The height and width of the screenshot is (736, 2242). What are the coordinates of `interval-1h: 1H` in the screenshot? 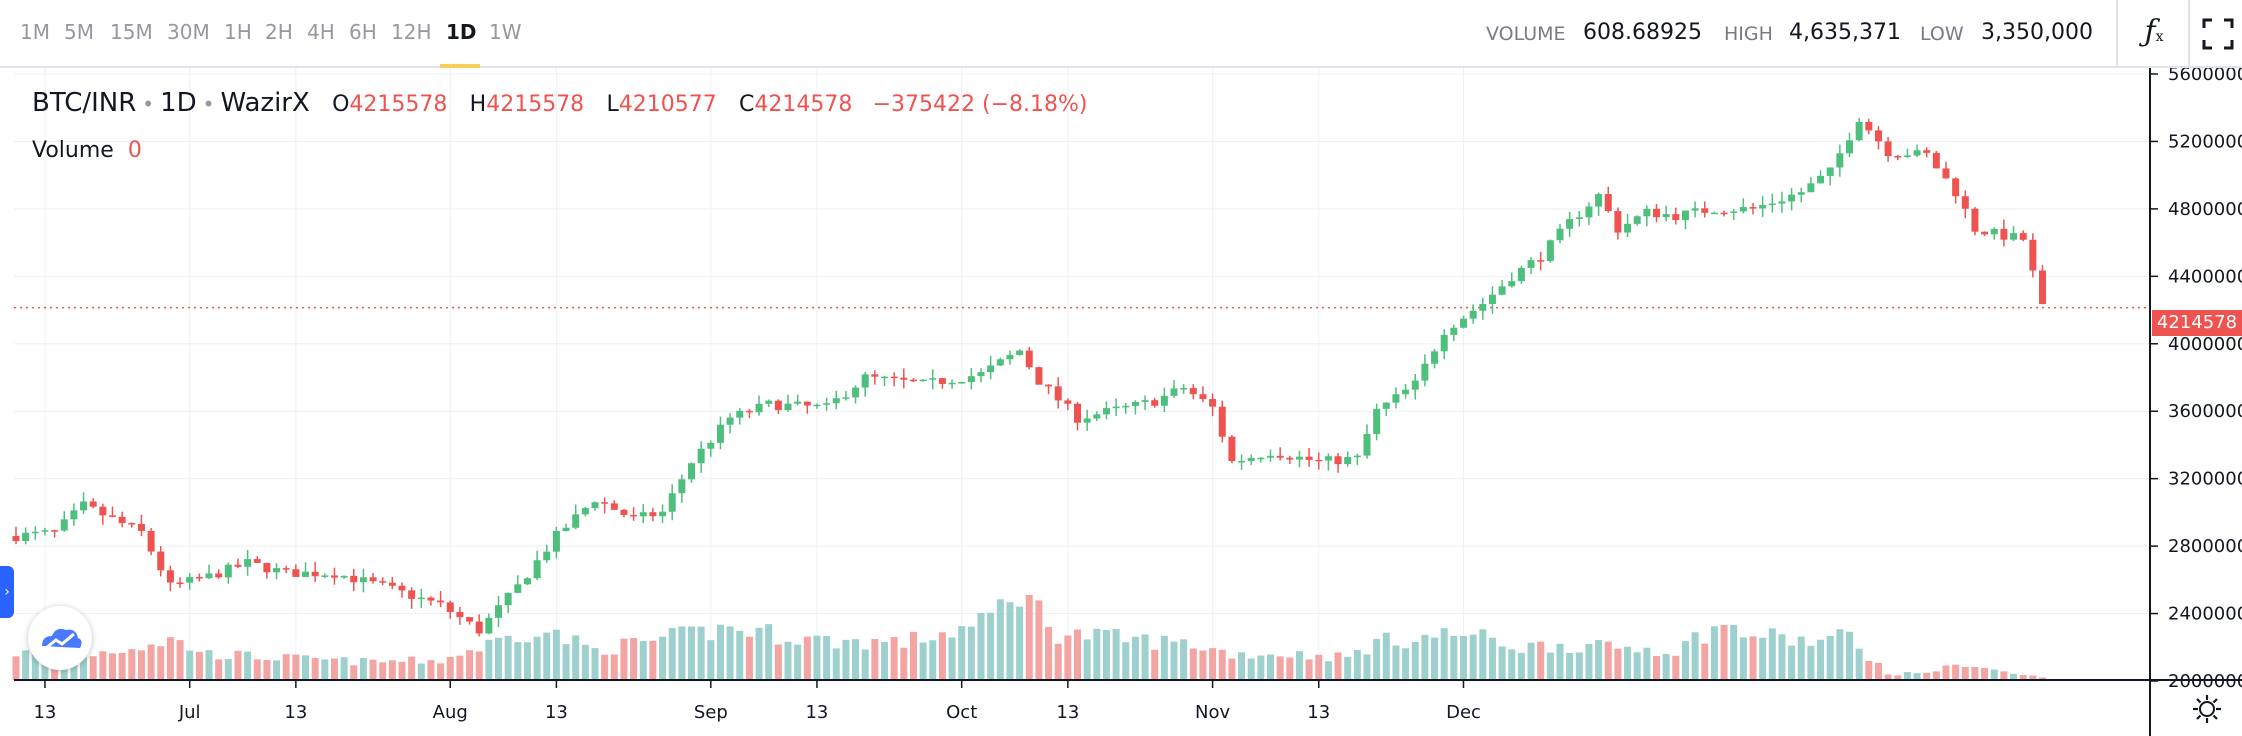 It's located at (238, 32).